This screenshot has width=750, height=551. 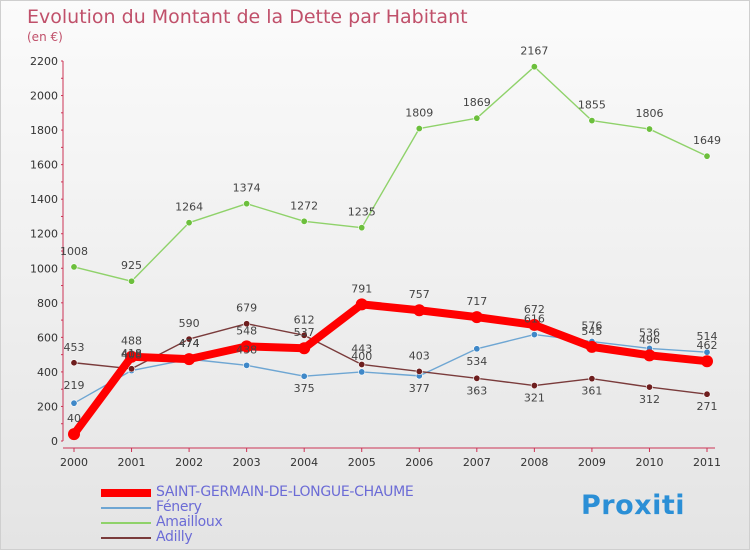 I want to click on x-tick-label: 2010, so click(x=649, y=462).